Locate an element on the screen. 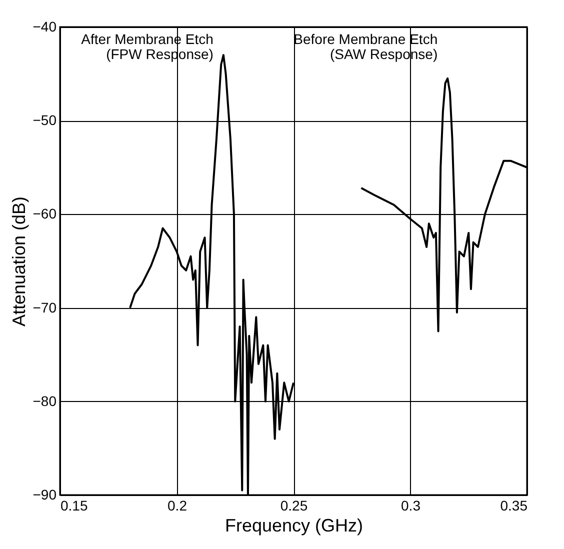 The height and width of the screenshot is (549, 564). x-axis-title: Frequency (GHz) is located at coordinates (294, 526).